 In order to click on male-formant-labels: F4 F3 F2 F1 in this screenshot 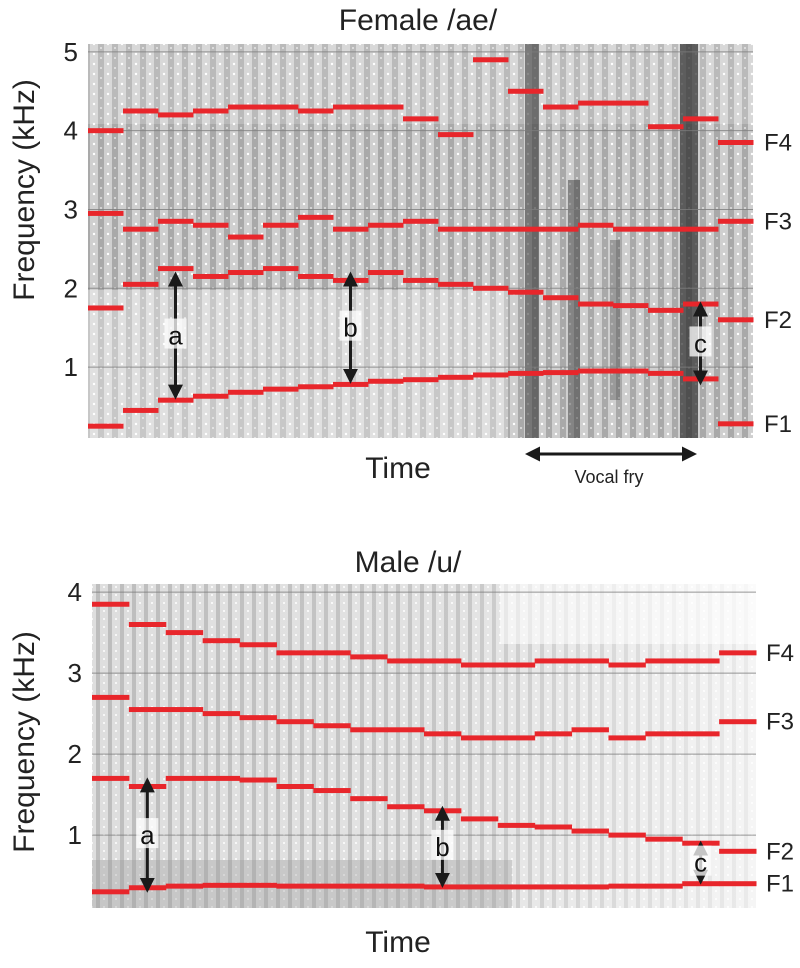, I will do `click(780, 769)`.